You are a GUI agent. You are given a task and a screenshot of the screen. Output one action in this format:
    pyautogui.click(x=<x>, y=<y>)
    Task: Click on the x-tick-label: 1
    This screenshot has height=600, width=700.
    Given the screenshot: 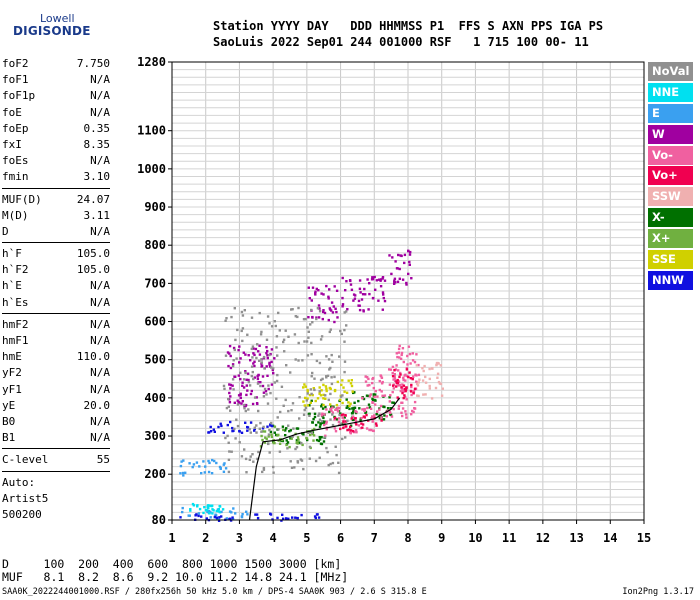 What is the action you would take?
    pyautogui.click(x=171, y=538)
    